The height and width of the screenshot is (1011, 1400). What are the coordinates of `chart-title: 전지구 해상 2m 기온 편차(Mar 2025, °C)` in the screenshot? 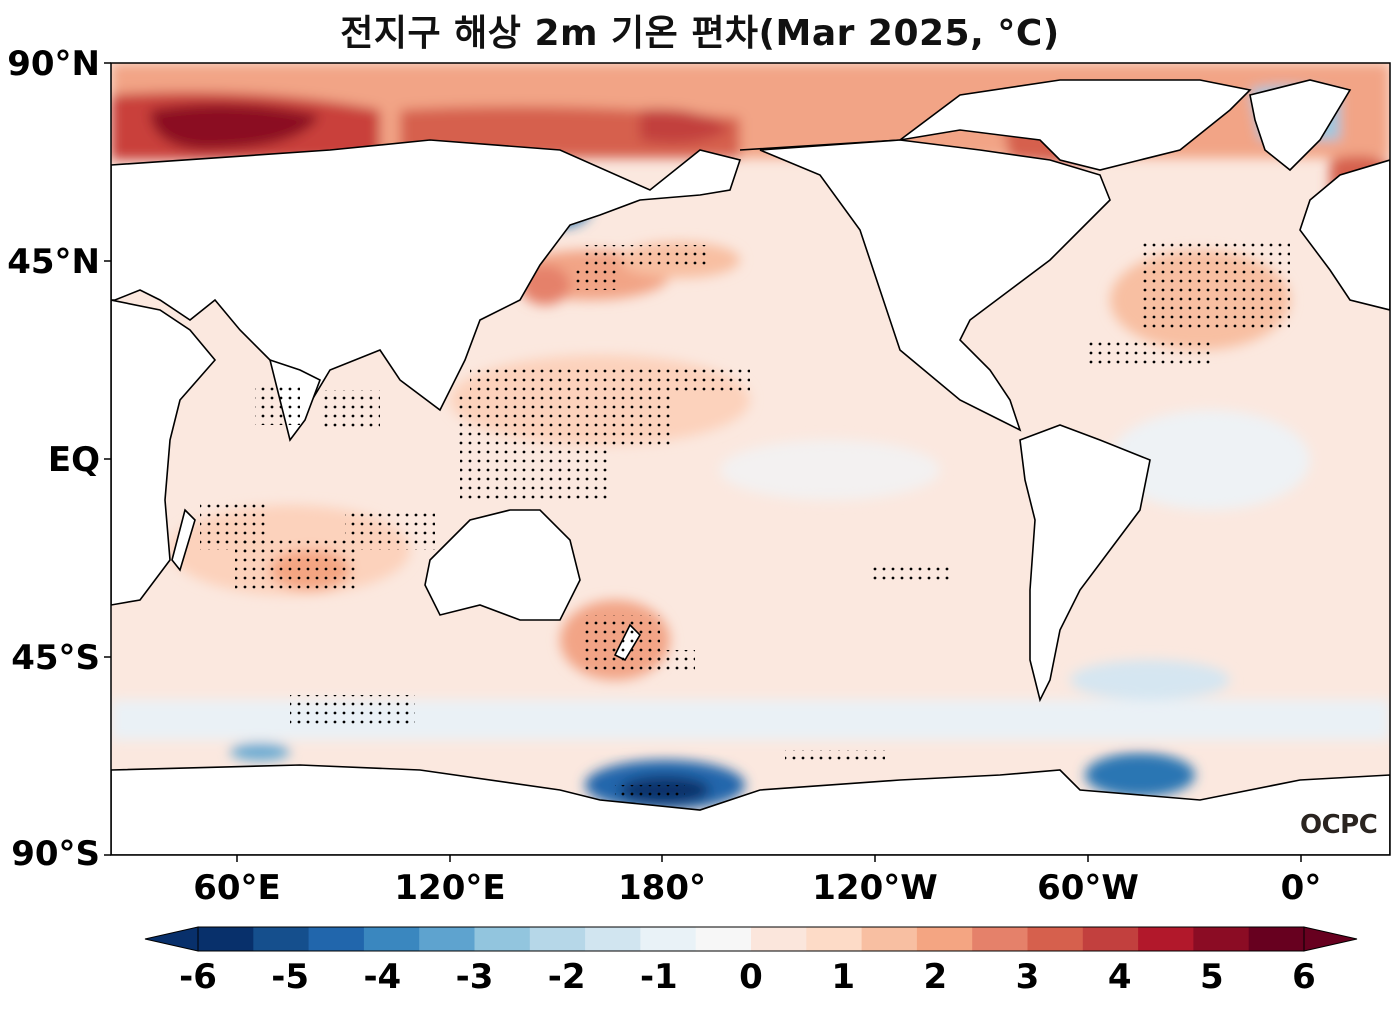 It's located at (700, 33).